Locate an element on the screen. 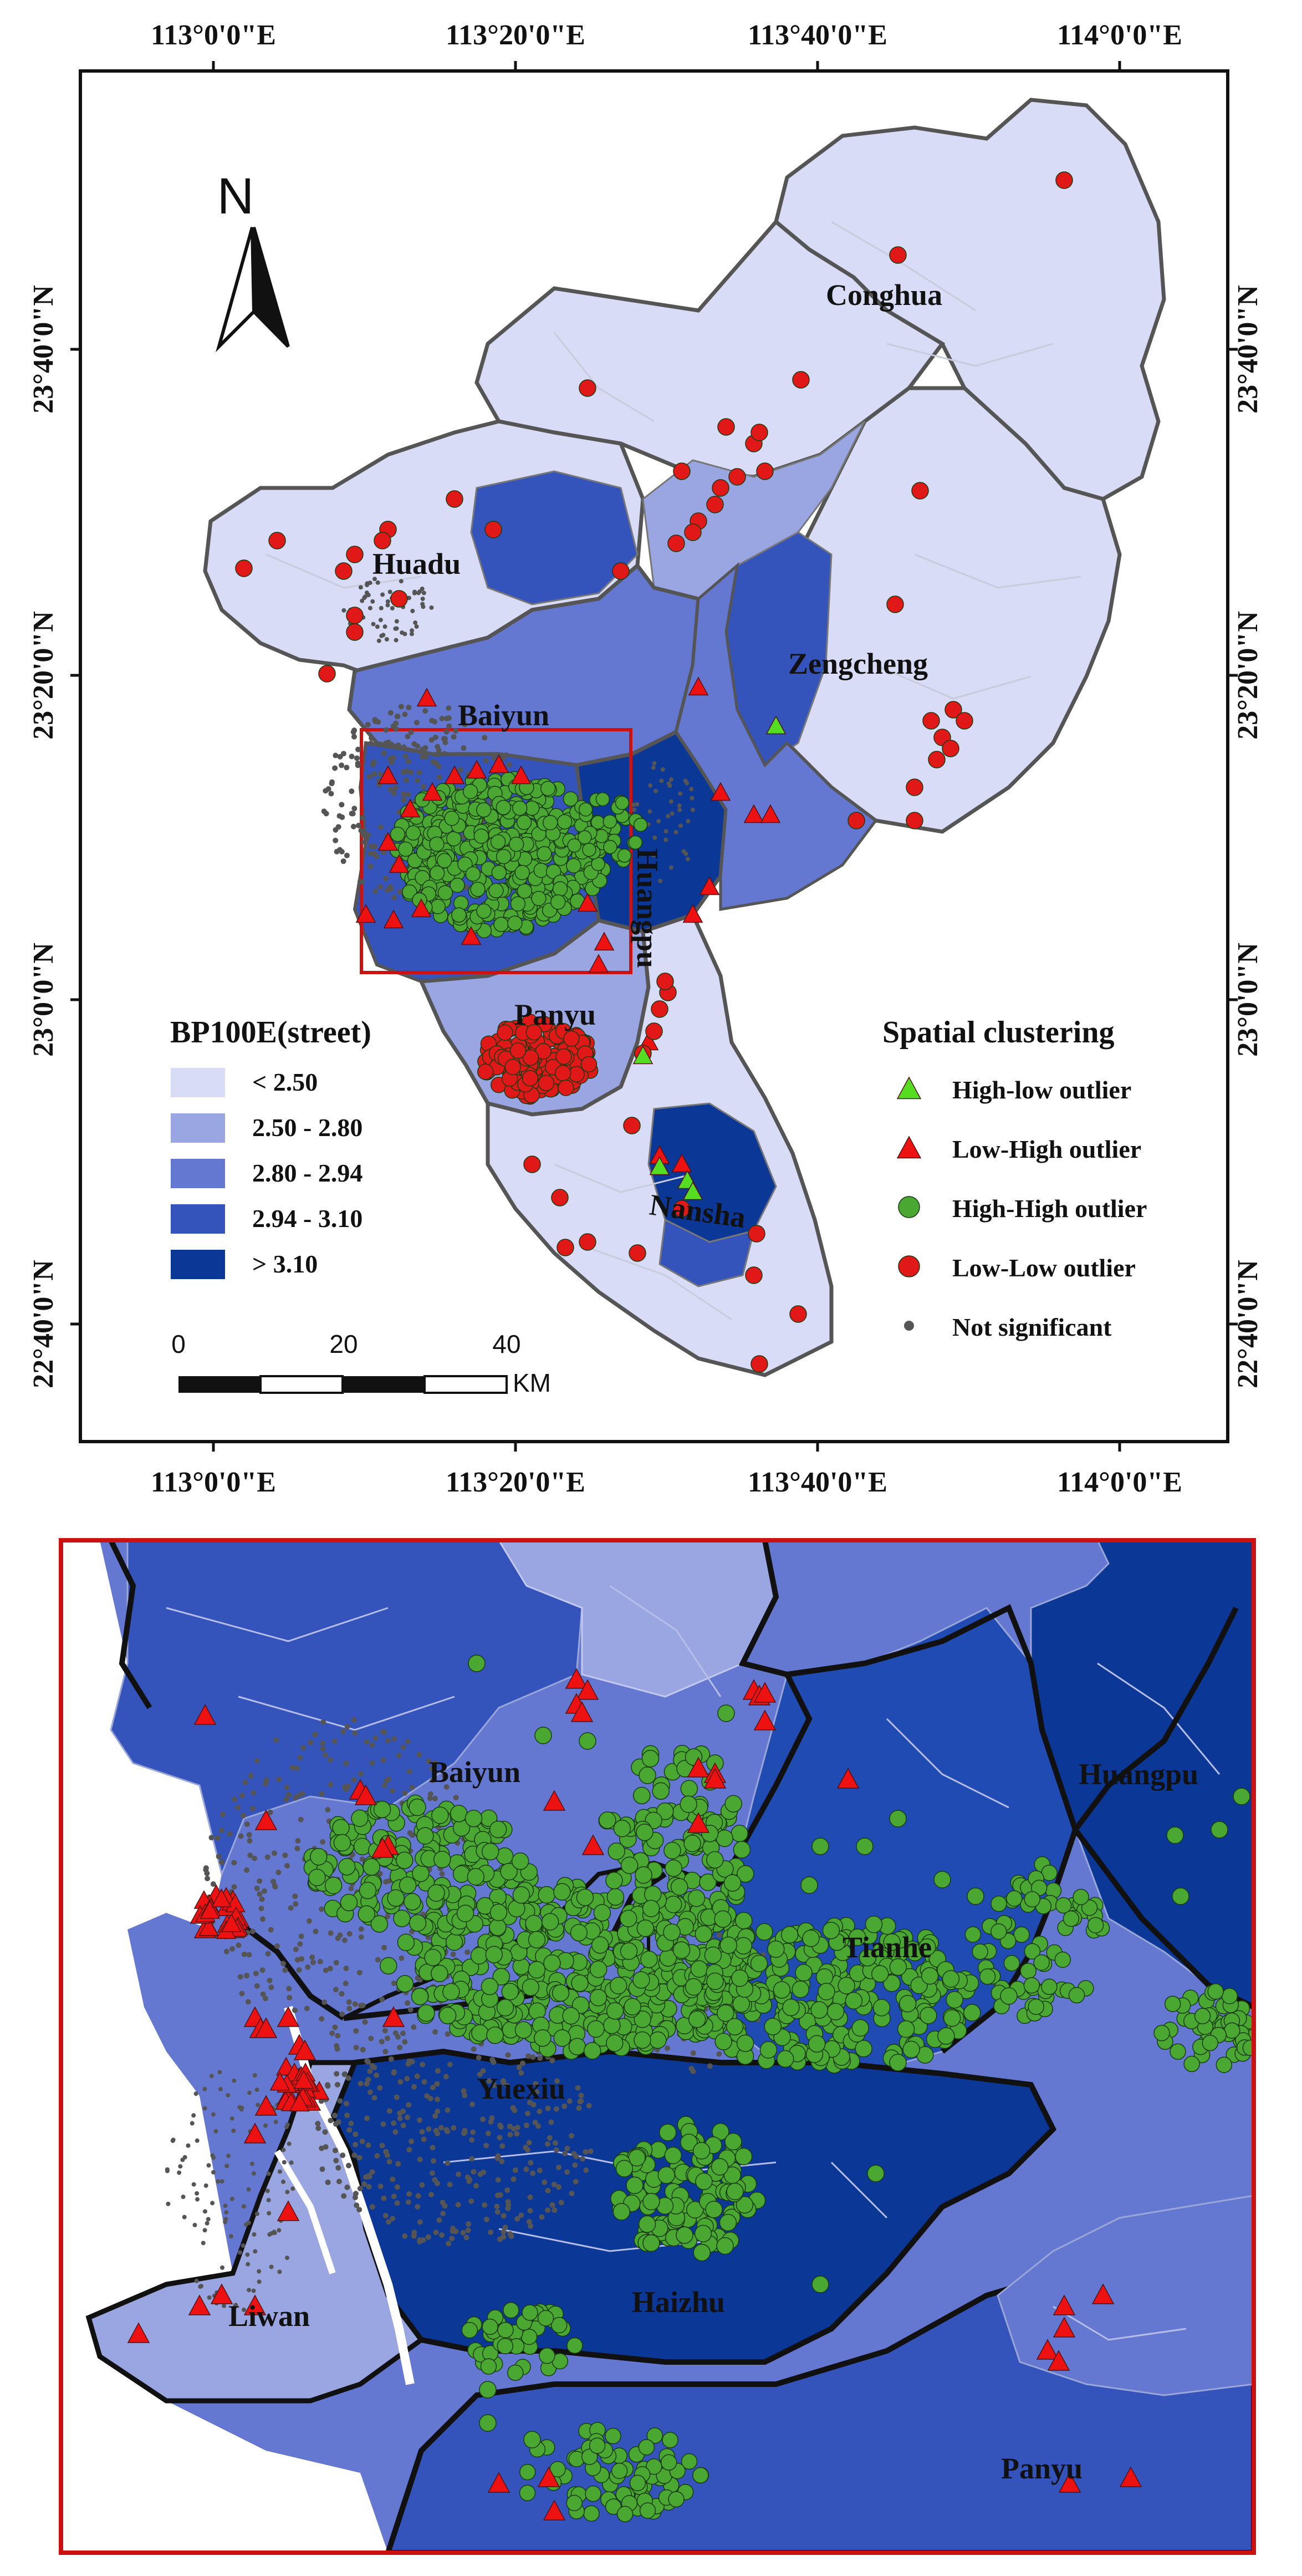 Image resolution: width=1302 pixels, height=2576 pixels. lat-tick-right-2: 23°0'0"N is located at coordinates (1248, 1000).